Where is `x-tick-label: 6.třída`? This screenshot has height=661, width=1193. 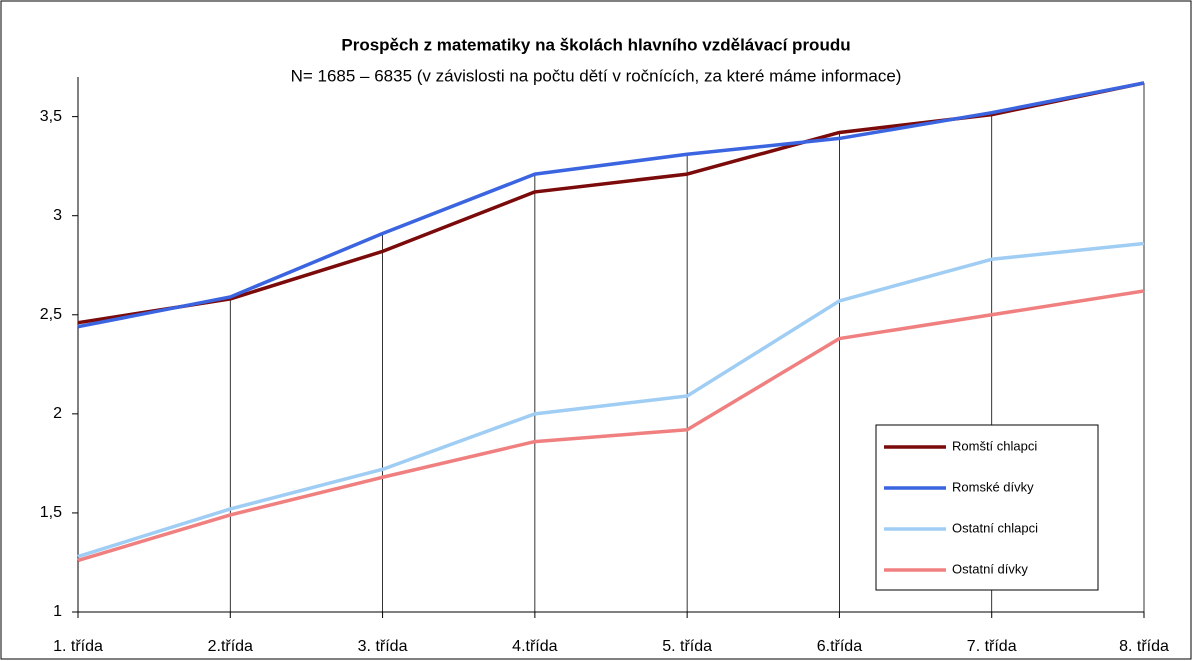
x-tick-label: 6.třída is located at coordinates (839, 646).